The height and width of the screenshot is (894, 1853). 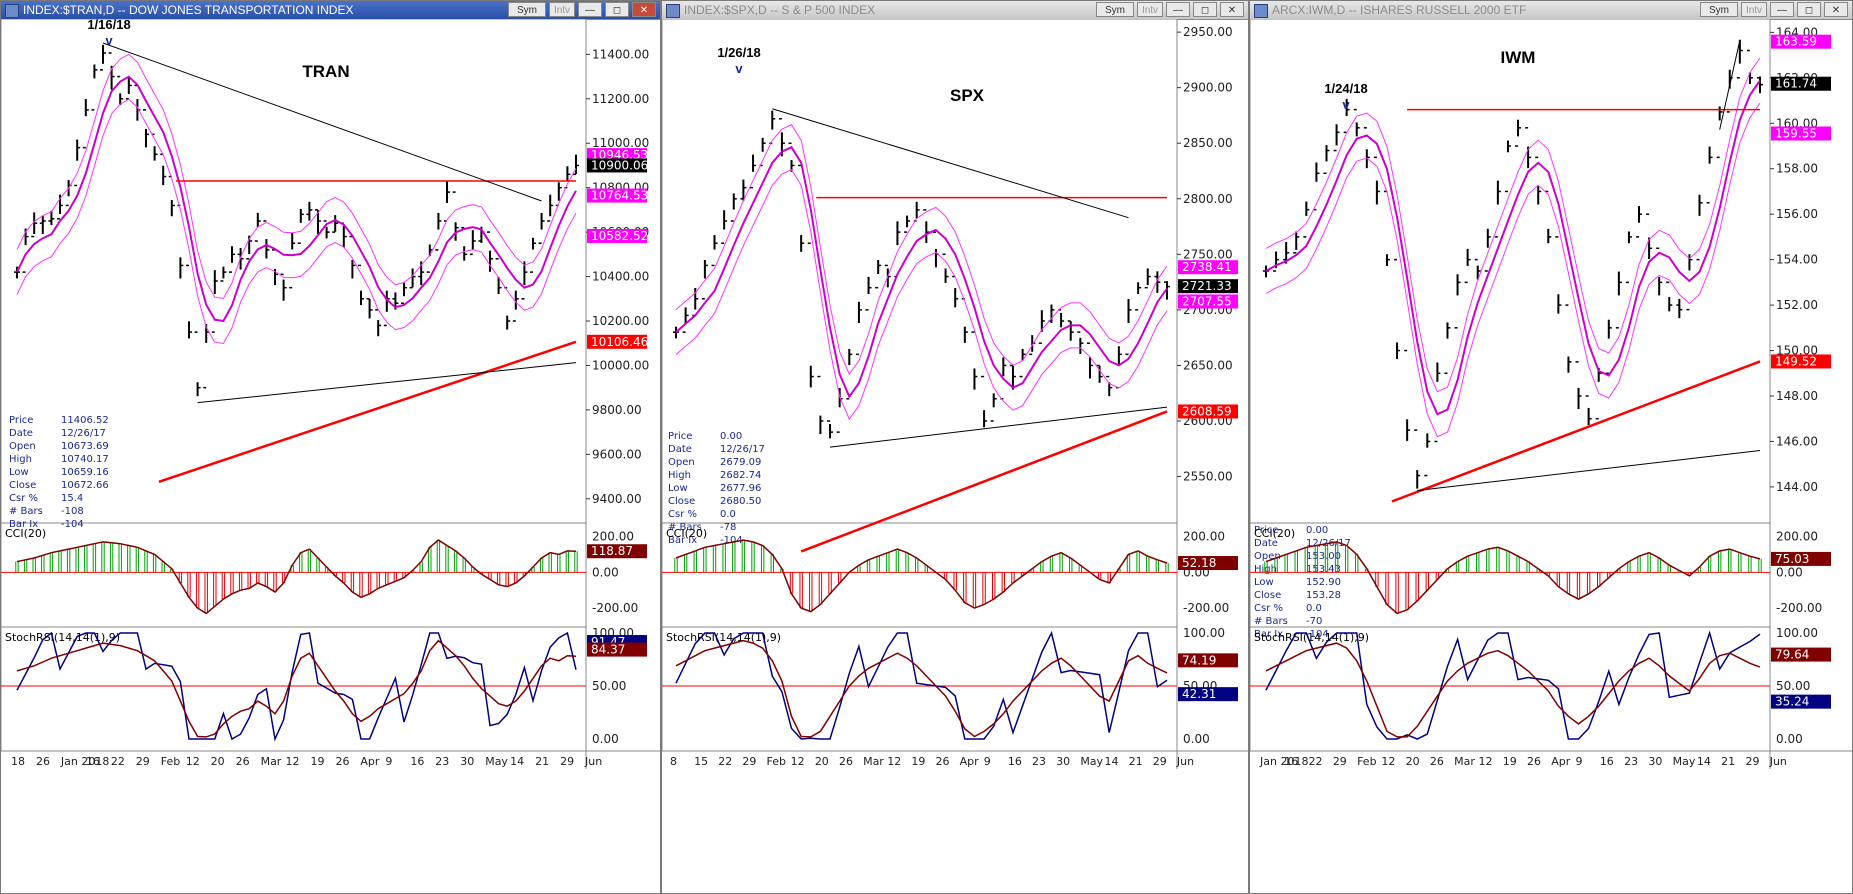 What do you see at coordinates (85, 472) in the screenshot?
I see `info-value: 10659.16` at bounding box center [85, 472].